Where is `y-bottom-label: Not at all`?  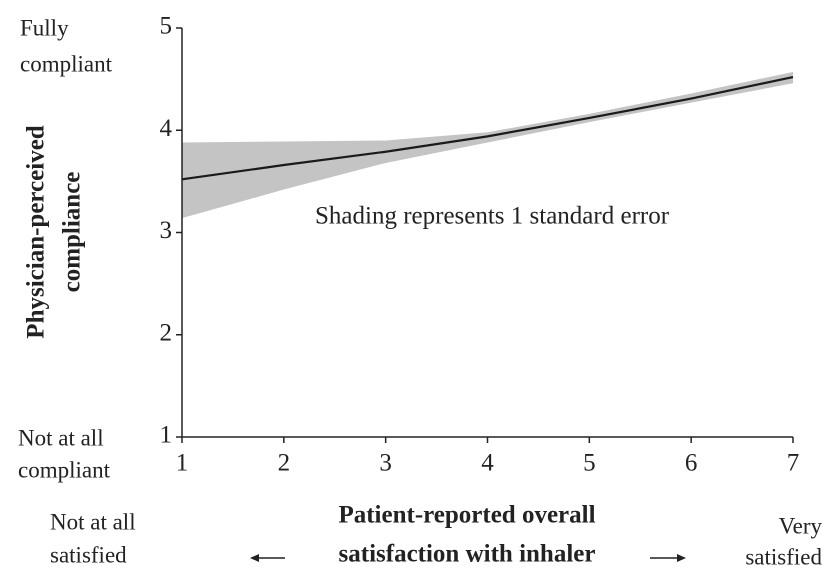
y-bottom-label: Not at all is located at coordinates (61, 437).